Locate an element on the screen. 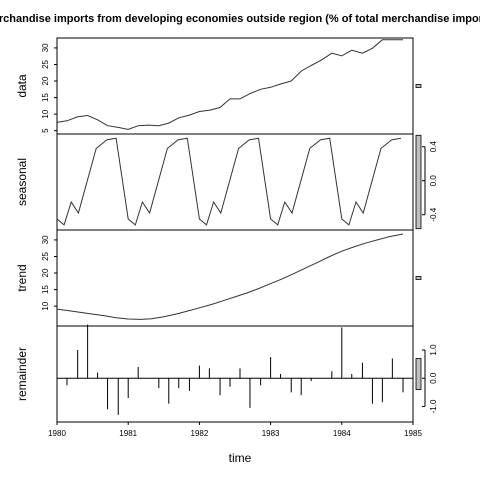 The image size is (480, 485). panel-frame-remainder is located at coordinates (235, 374).